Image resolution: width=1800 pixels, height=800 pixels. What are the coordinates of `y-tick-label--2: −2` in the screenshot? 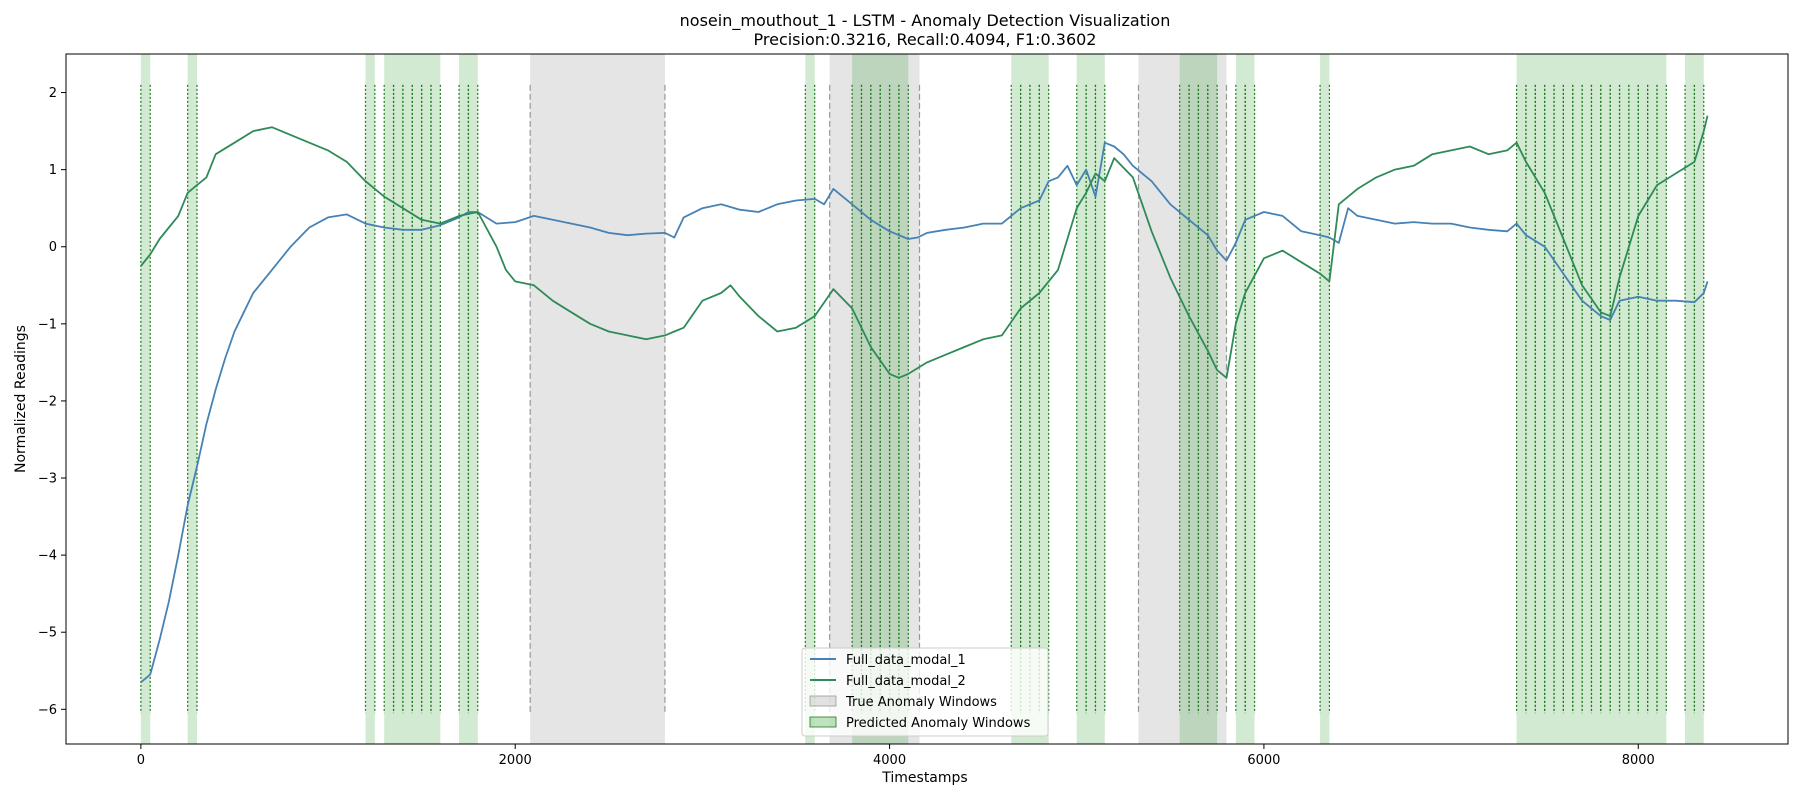 It's located at (47, 401).